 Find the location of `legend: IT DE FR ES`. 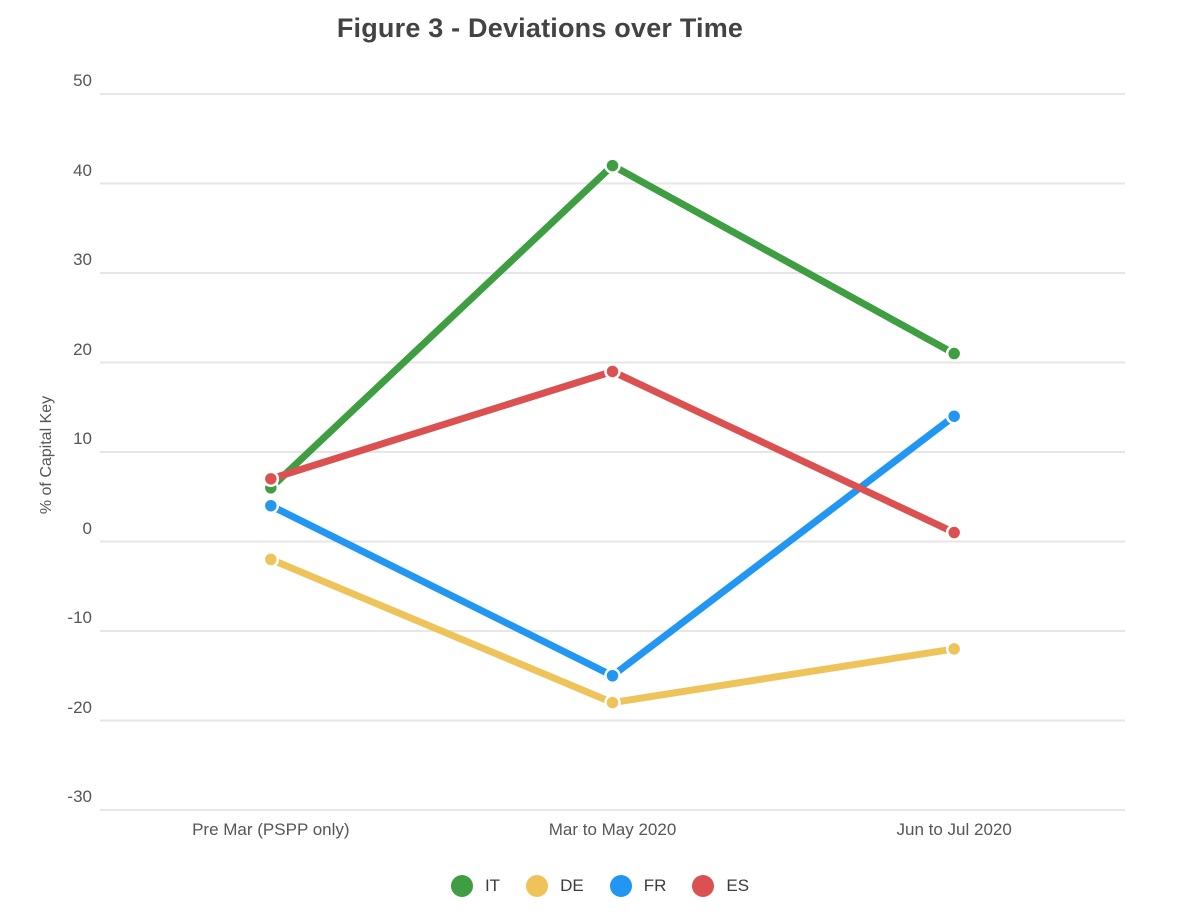

legend: IT DE FR ES is located at coordinates (600, 886).